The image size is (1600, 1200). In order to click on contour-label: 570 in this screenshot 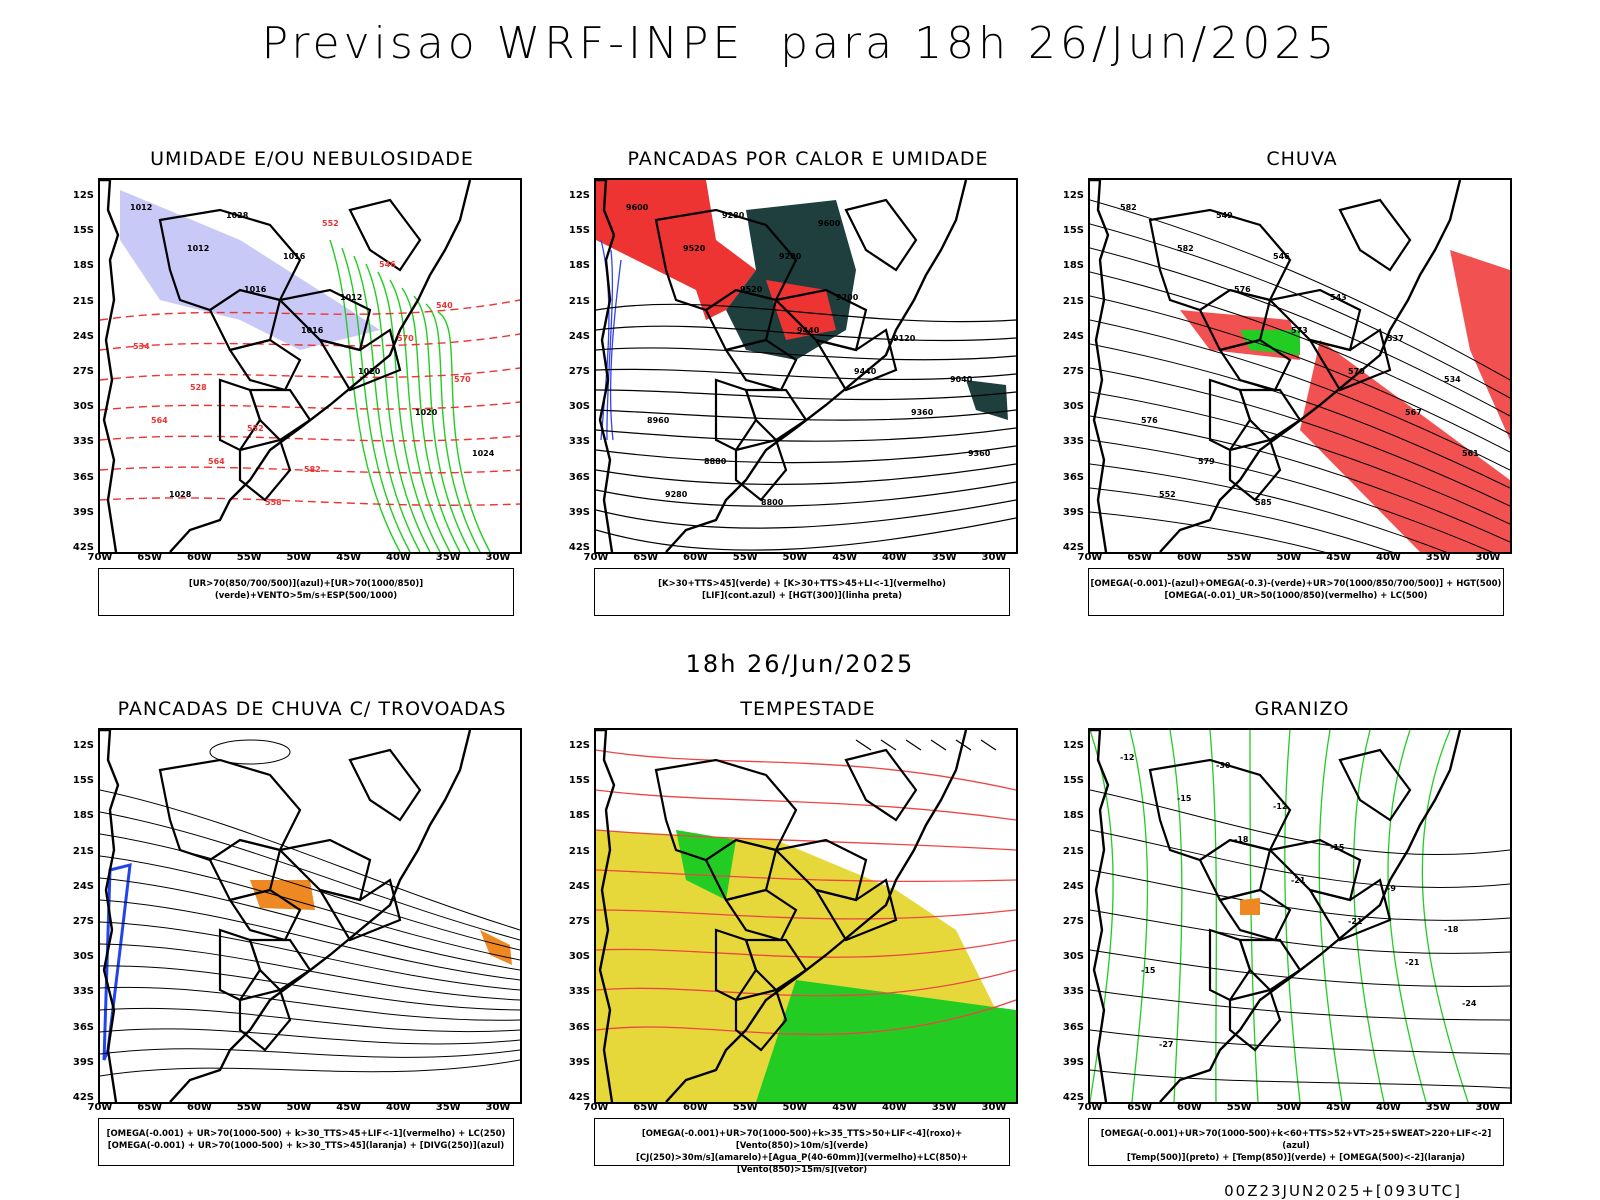, I will do `click(462, 379)`.